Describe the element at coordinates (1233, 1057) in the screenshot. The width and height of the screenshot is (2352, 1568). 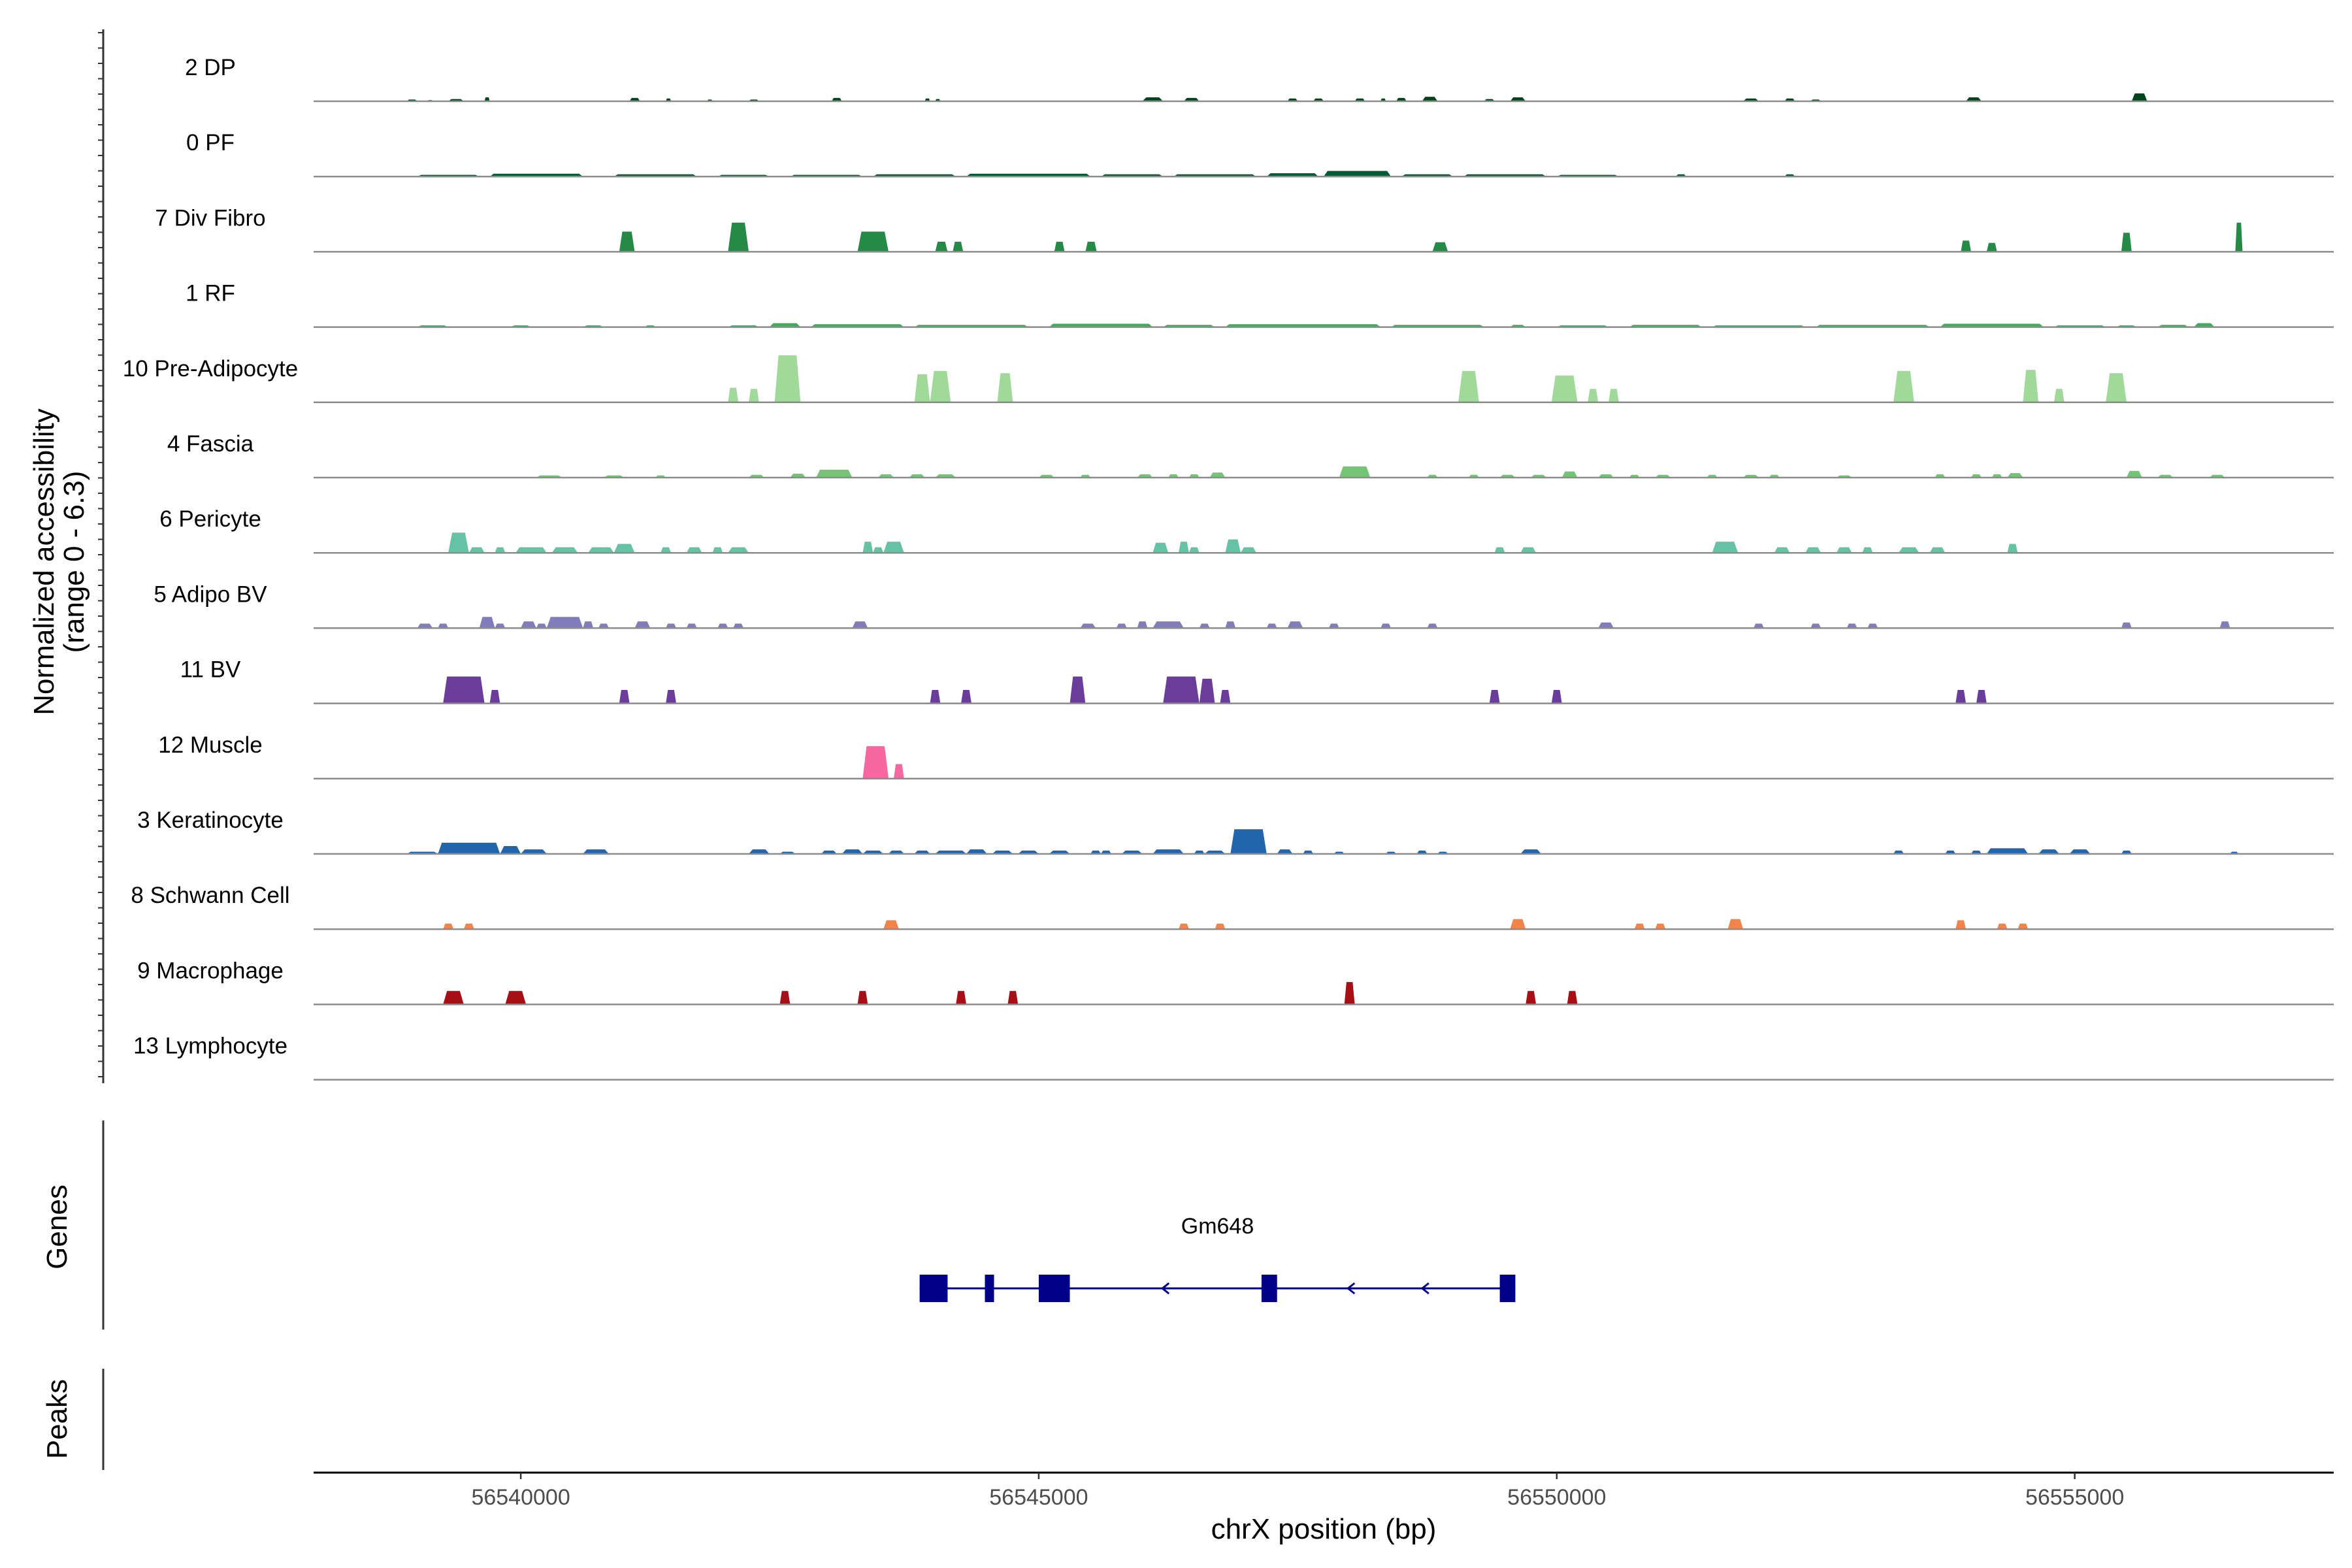
I see `track-14: 13 Lymphocyte` at that location.